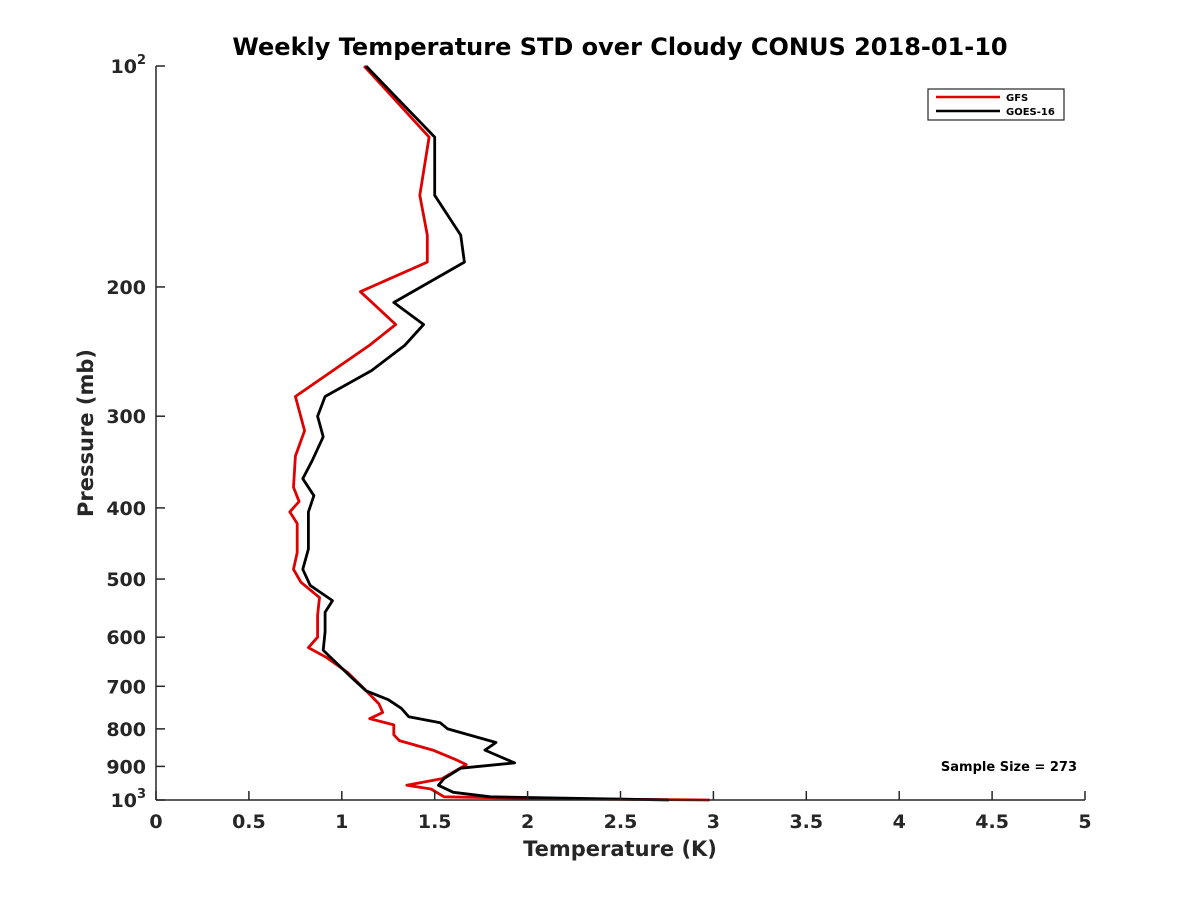 Image resolution: width=1200 pixels, height=900 pixels. I want to click on x-tick-label: 1, so click(341, 822).